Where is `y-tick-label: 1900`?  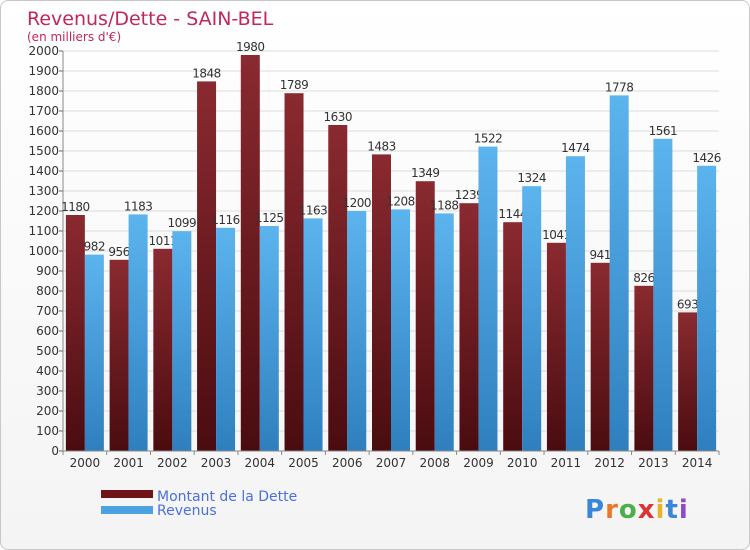
y-tick-label: 1900 is located at coordinates (43, 71).